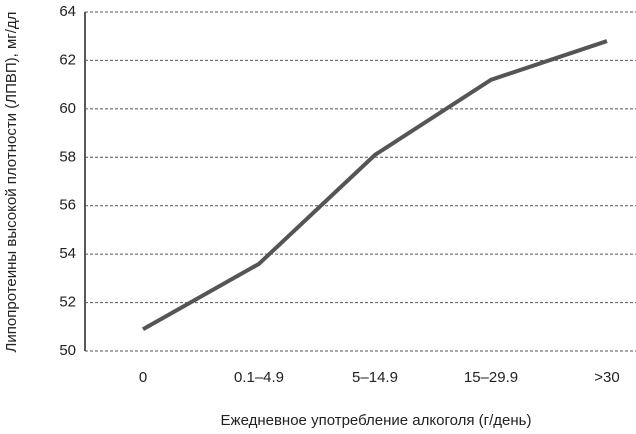 The image size is (636, 434). I want to click on x-tick-label: >30, so click(606, 377).